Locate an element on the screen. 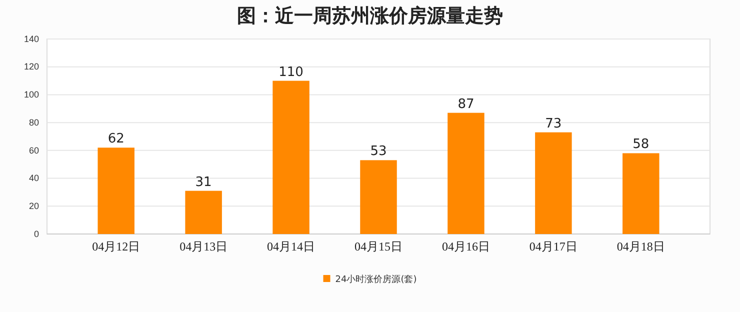  y-tick-label: 80 is located at coordinates (33, 122).